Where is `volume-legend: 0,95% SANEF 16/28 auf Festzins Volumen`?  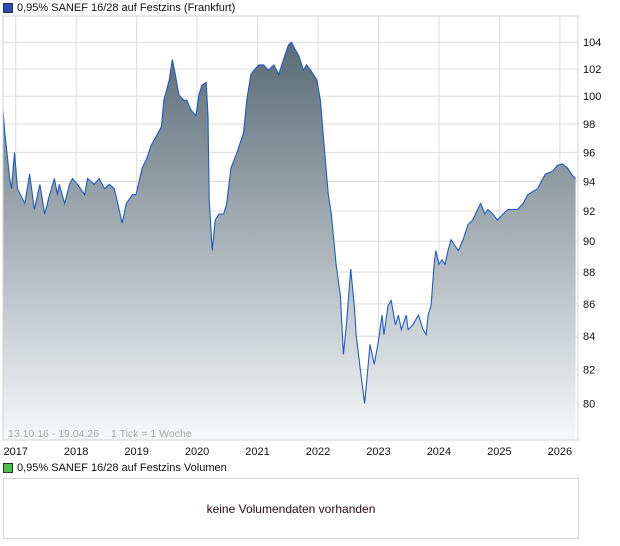 volume-legend: 0,95% SANEF 16/28 auf Festzins Volumen is located at coordinates (115, 468).